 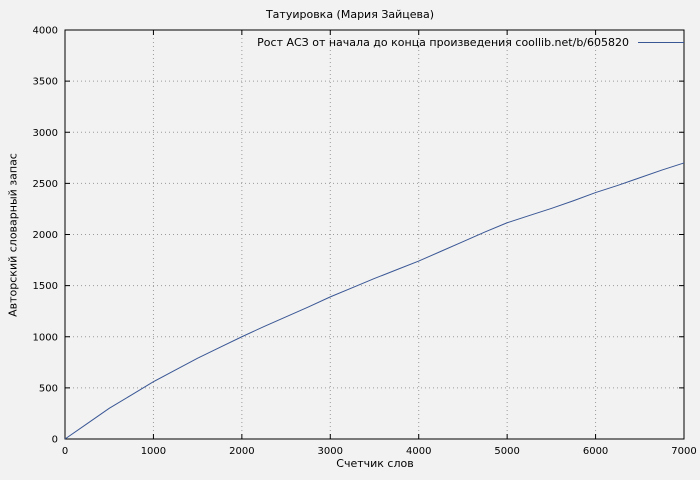 I want to click on y-tick-label: 2000, so click(x=45, y=235).